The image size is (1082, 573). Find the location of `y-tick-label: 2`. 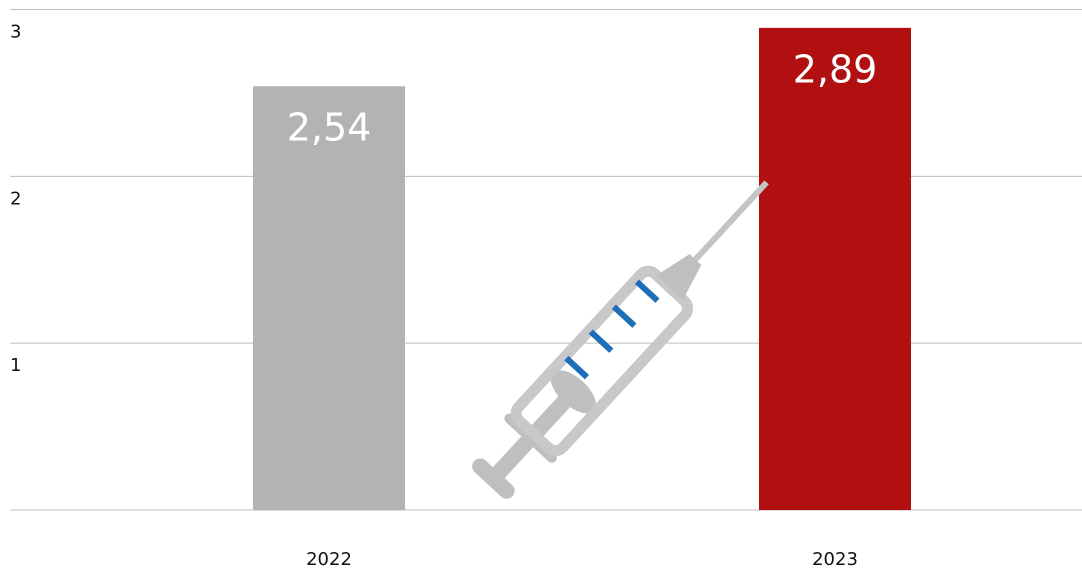

y-tick-label: 2 is located at coordinates (15, 198).